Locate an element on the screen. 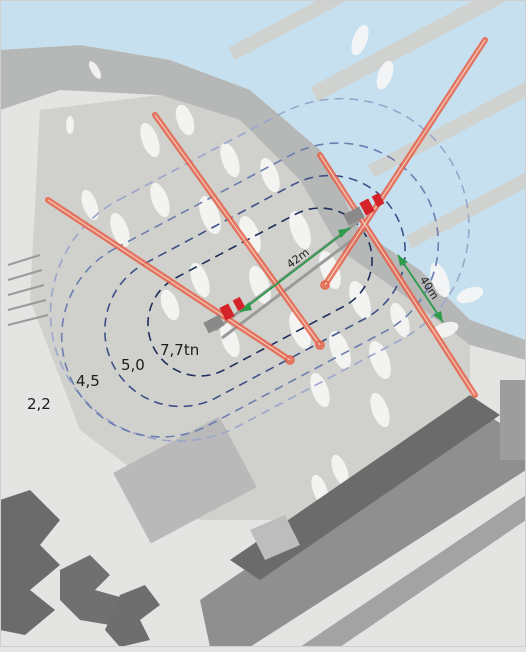  crane-rail is located at coordinates (295, 283).